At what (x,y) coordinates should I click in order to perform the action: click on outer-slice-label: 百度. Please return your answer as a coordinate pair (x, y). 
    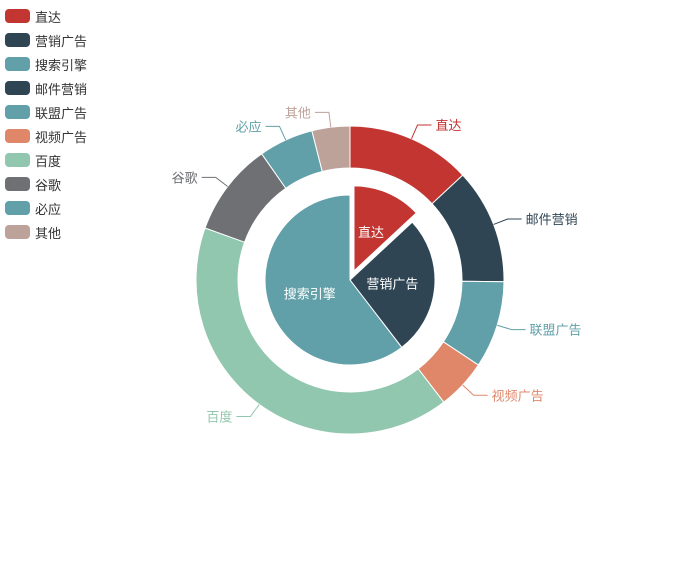
    Looking at the image, I should click on (219, 418).